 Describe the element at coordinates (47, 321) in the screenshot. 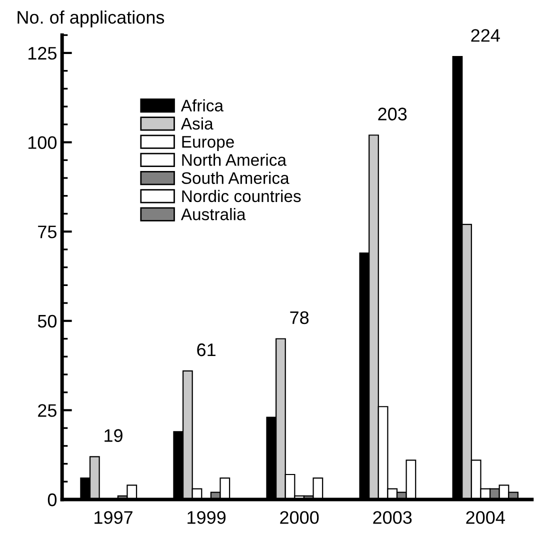

I see `y-tick-label: 50` at that location.